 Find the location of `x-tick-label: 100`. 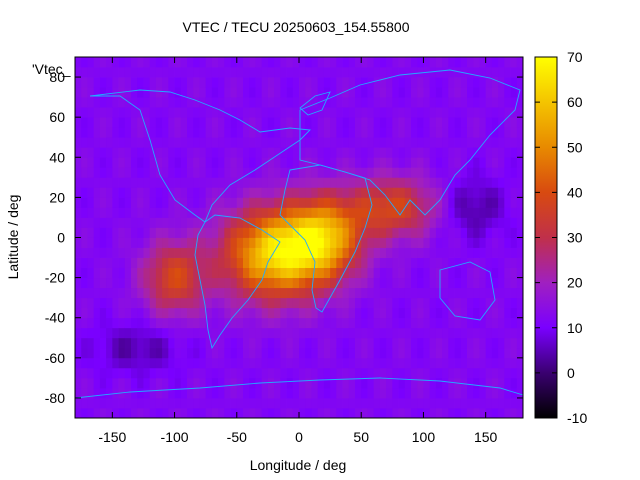

x-tick-label: 100 is located at coordinates (424, 437).